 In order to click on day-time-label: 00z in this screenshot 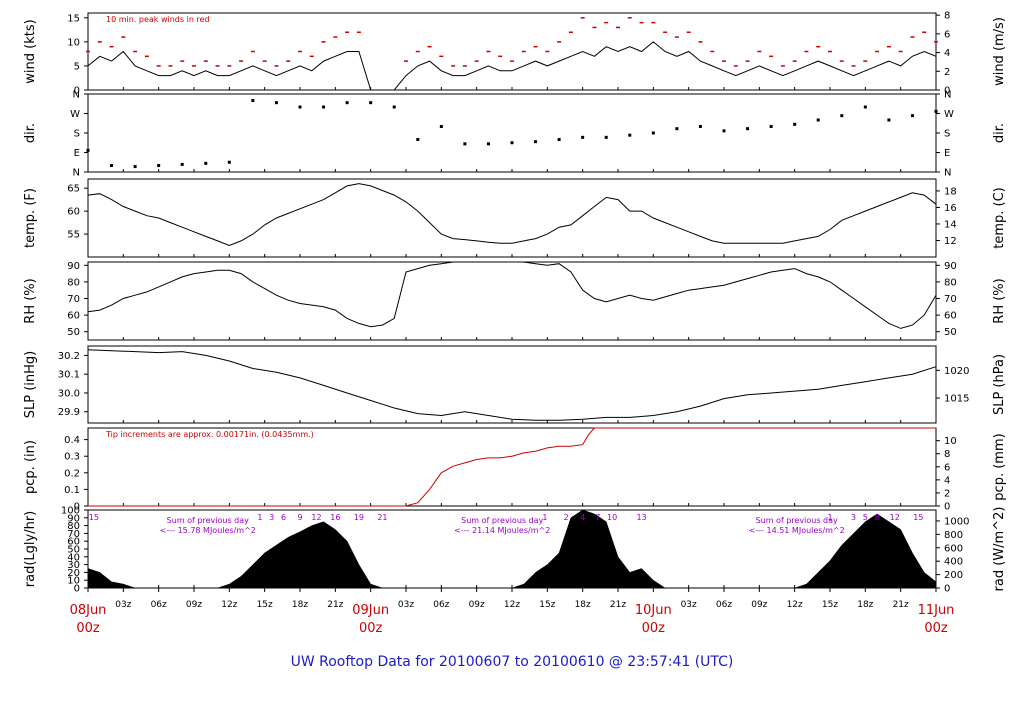, I will do `click(654, 628)`.